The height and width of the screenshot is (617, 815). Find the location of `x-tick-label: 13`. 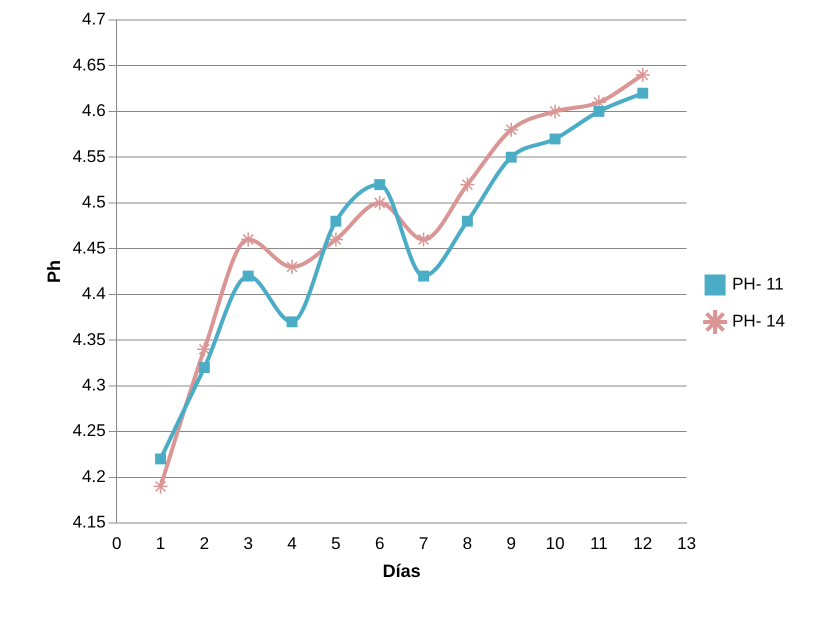

x-tick-label: 13 is located at coordinates (686, 543).